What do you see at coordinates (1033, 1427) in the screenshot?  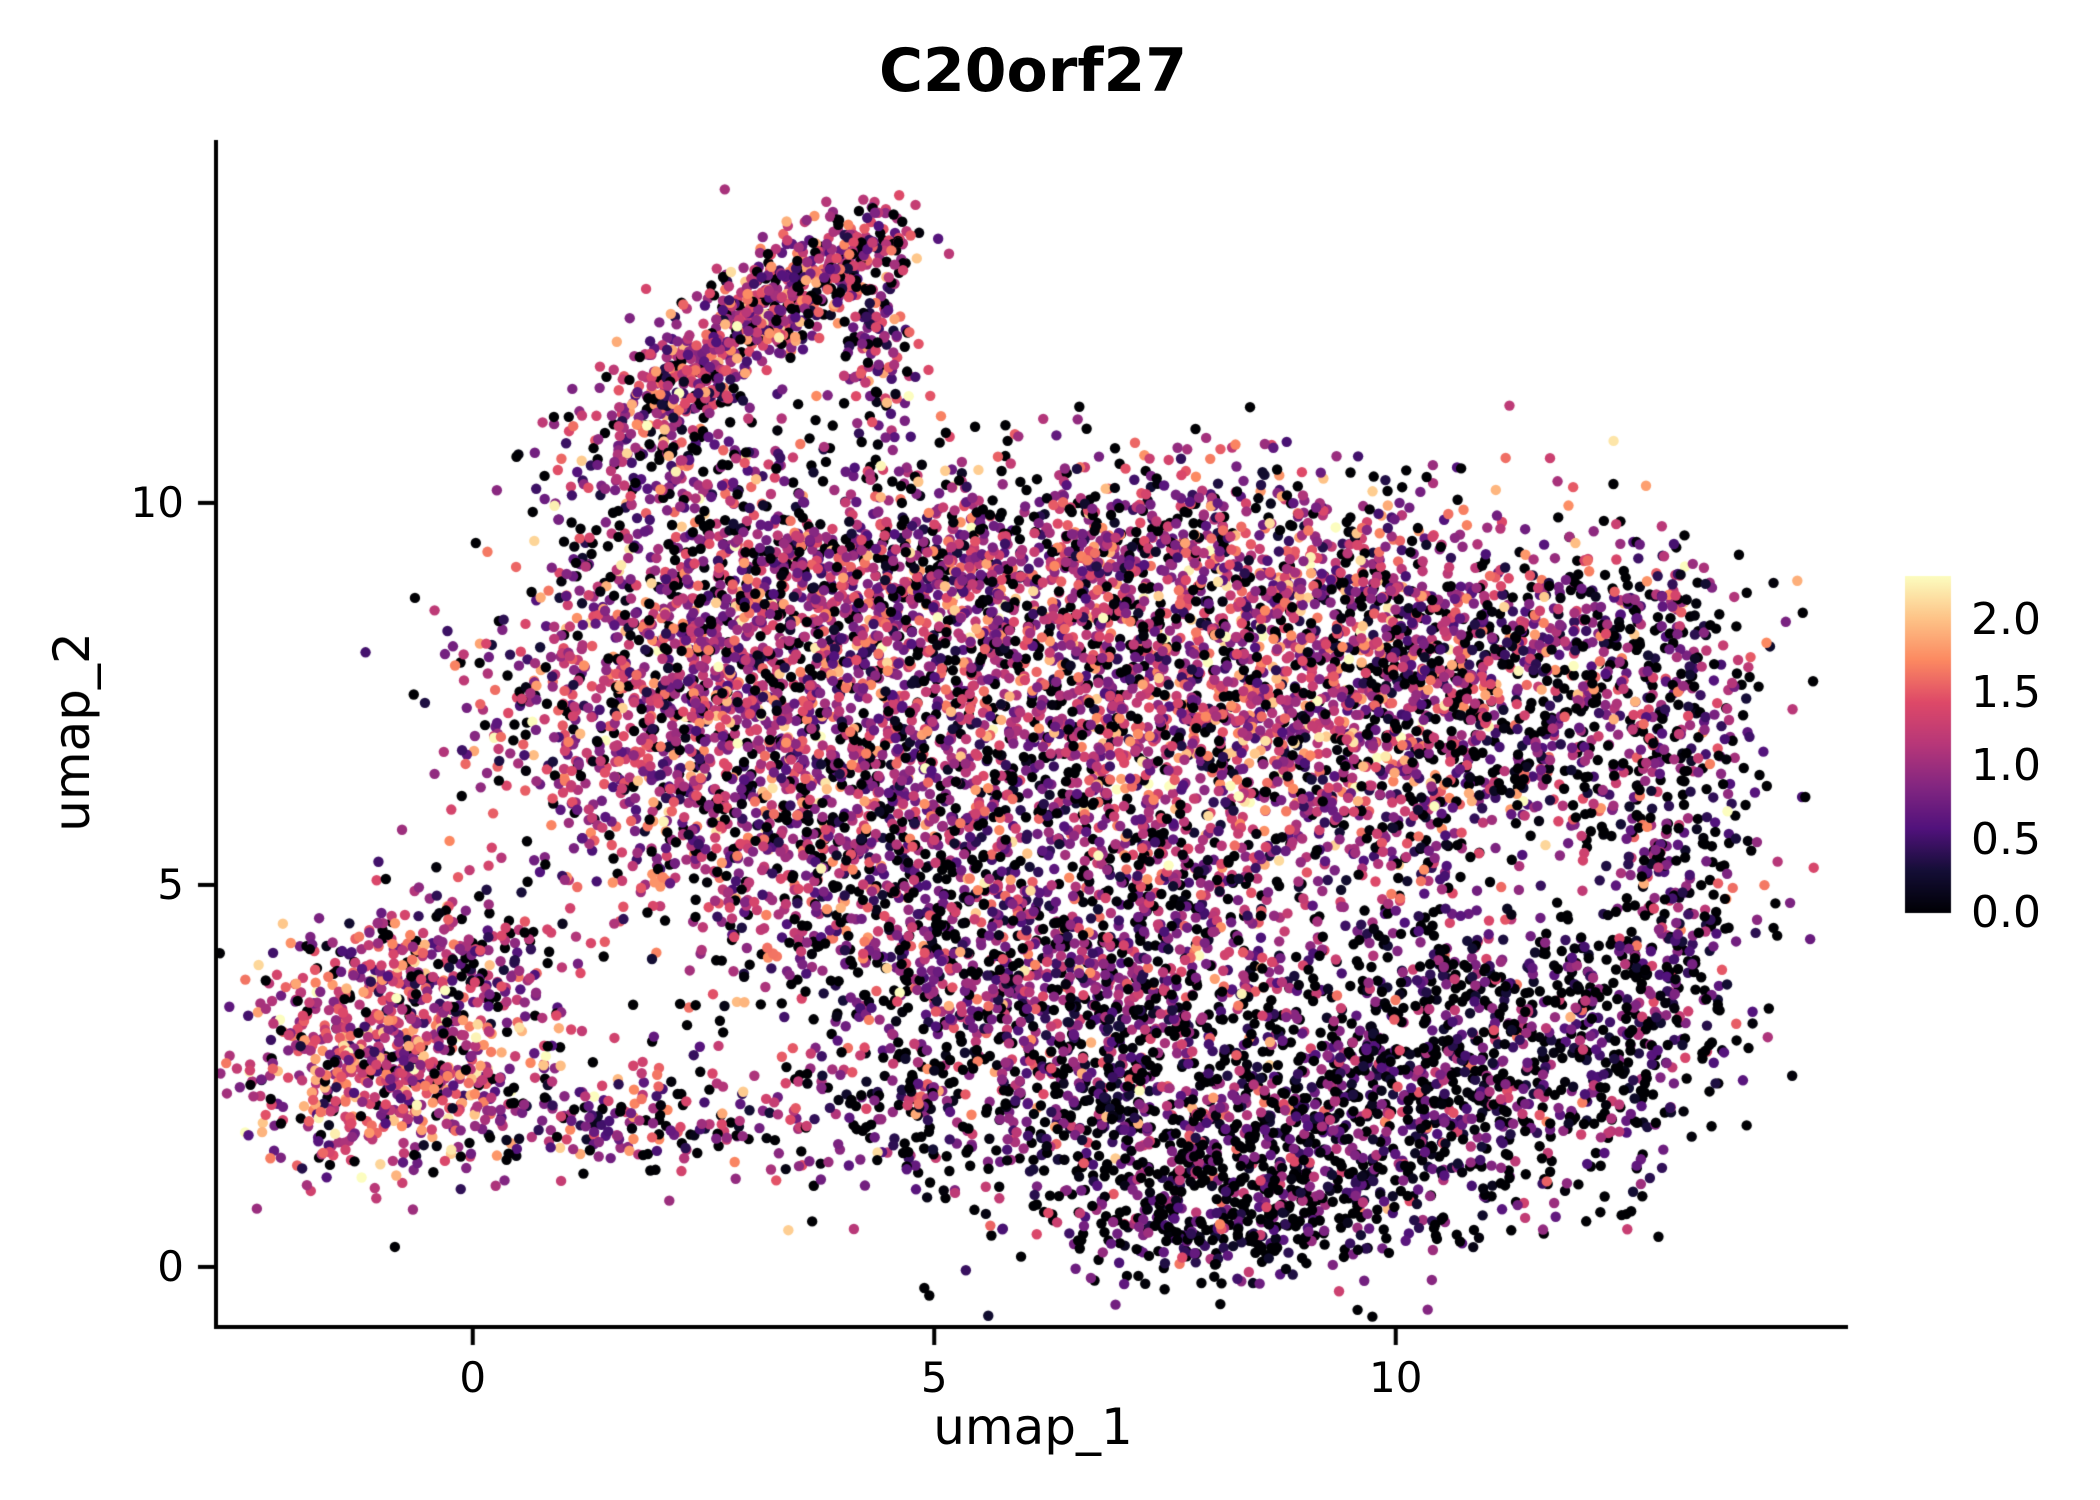 I see `x-axis-label: umap_1` at bounding box center [1033, 1427].